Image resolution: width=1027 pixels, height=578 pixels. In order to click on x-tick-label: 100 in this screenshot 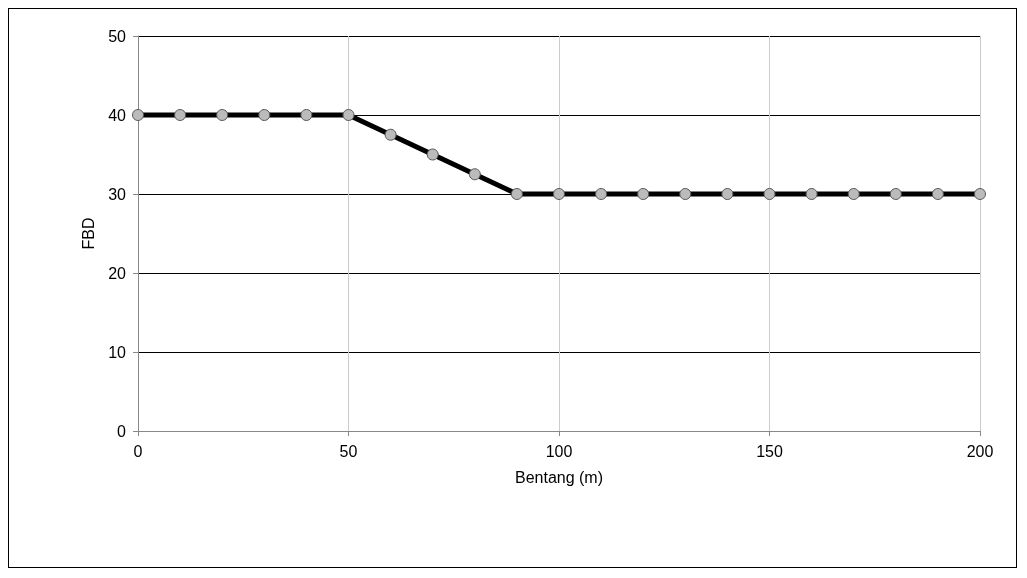, I will do `click(559, 451)`.